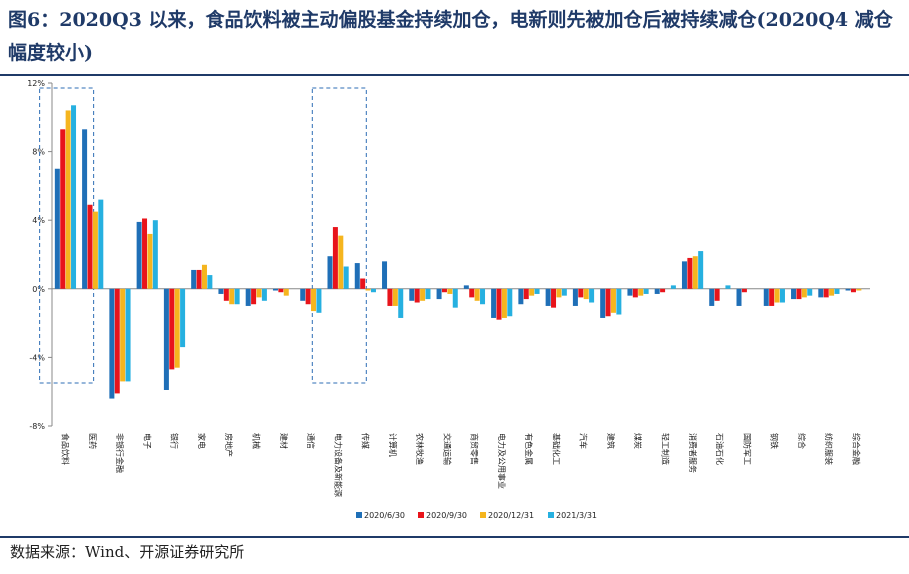  I want to click on bottom-rule, so click(454, 537).